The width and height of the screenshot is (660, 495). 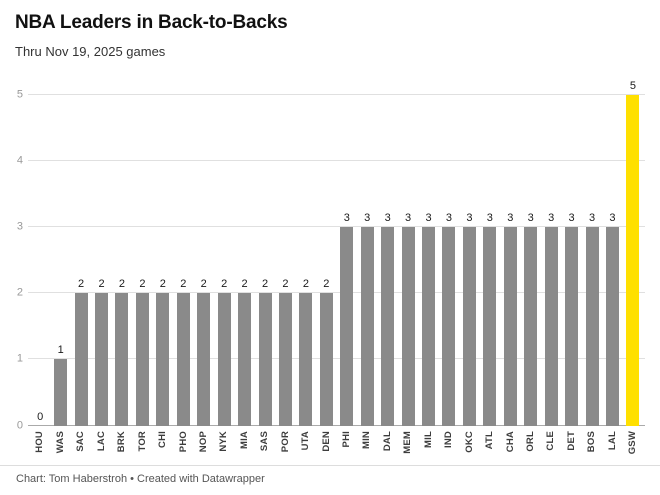 What do you see at coordinates (183, 260) in the screenshot?
I see `bar-column-pho: 2` at bounding box center [183, 260].